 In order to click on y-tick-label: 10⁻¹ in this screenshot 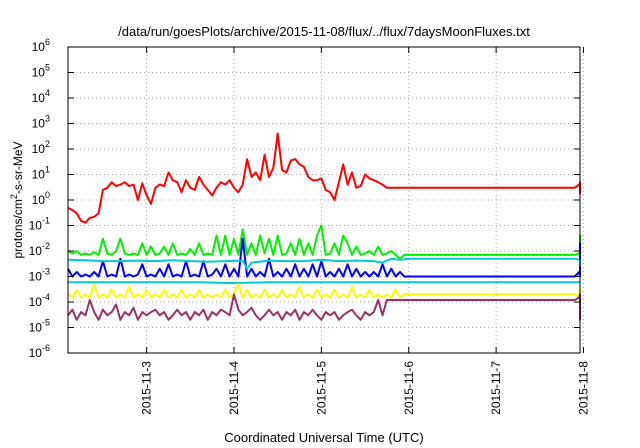, I will do `click(39, 224)`.